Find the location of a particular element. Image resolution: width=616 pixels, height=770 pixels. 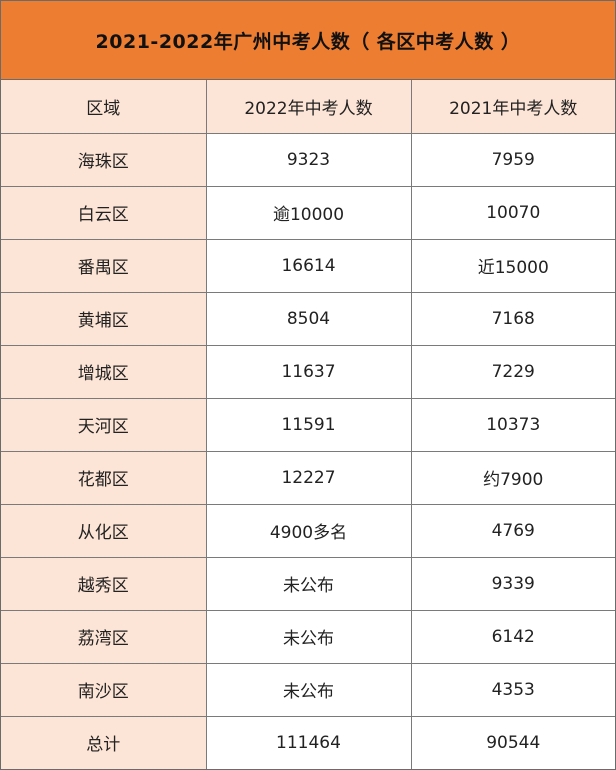

count-2021-cell: 近15000 is located at coordinates (513, 266).